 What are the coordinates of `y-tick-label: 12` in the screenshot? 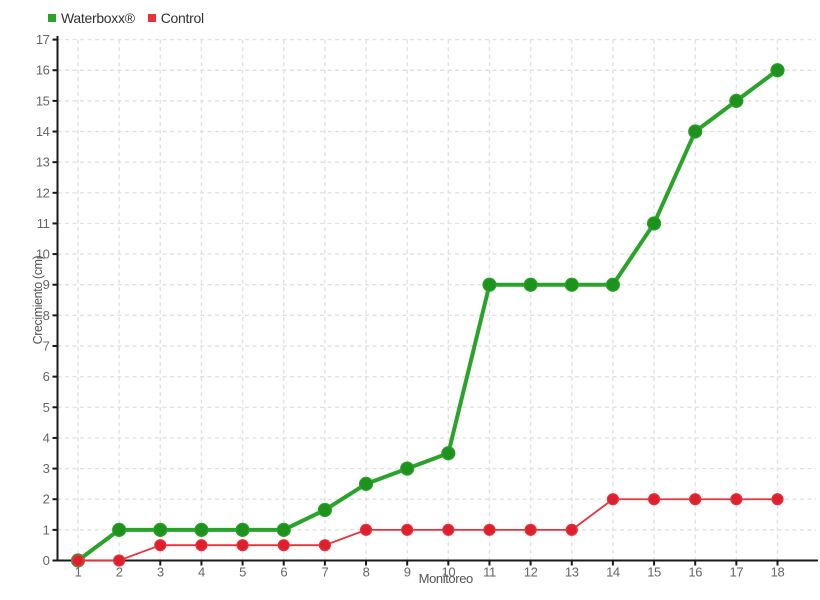 It's located at (43, 192).